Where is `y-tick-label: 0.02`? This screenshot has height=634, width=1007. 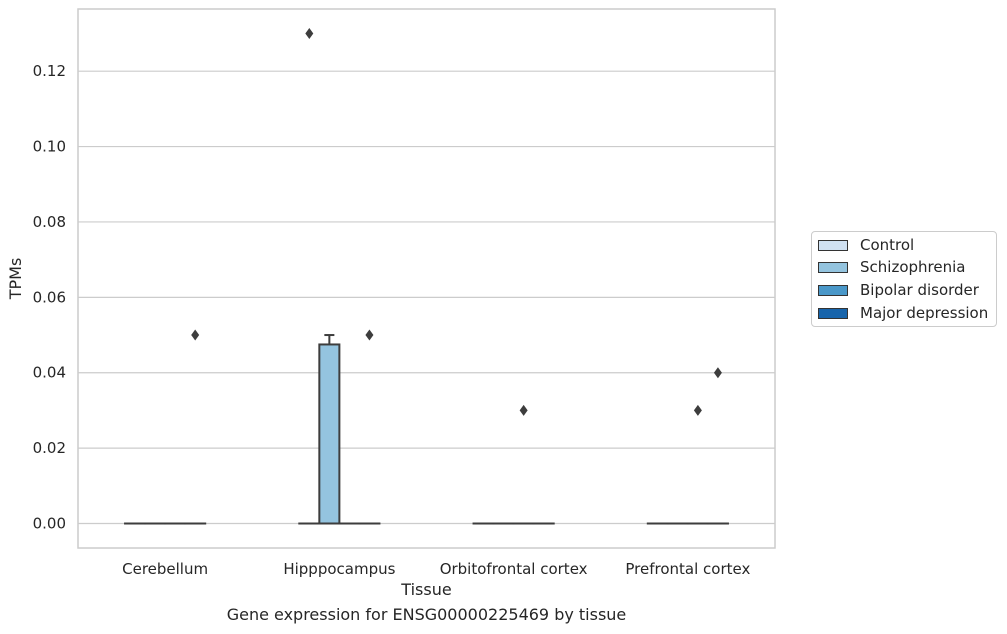
y-tick-label: 0.02 is located at coordinates (49, 448).